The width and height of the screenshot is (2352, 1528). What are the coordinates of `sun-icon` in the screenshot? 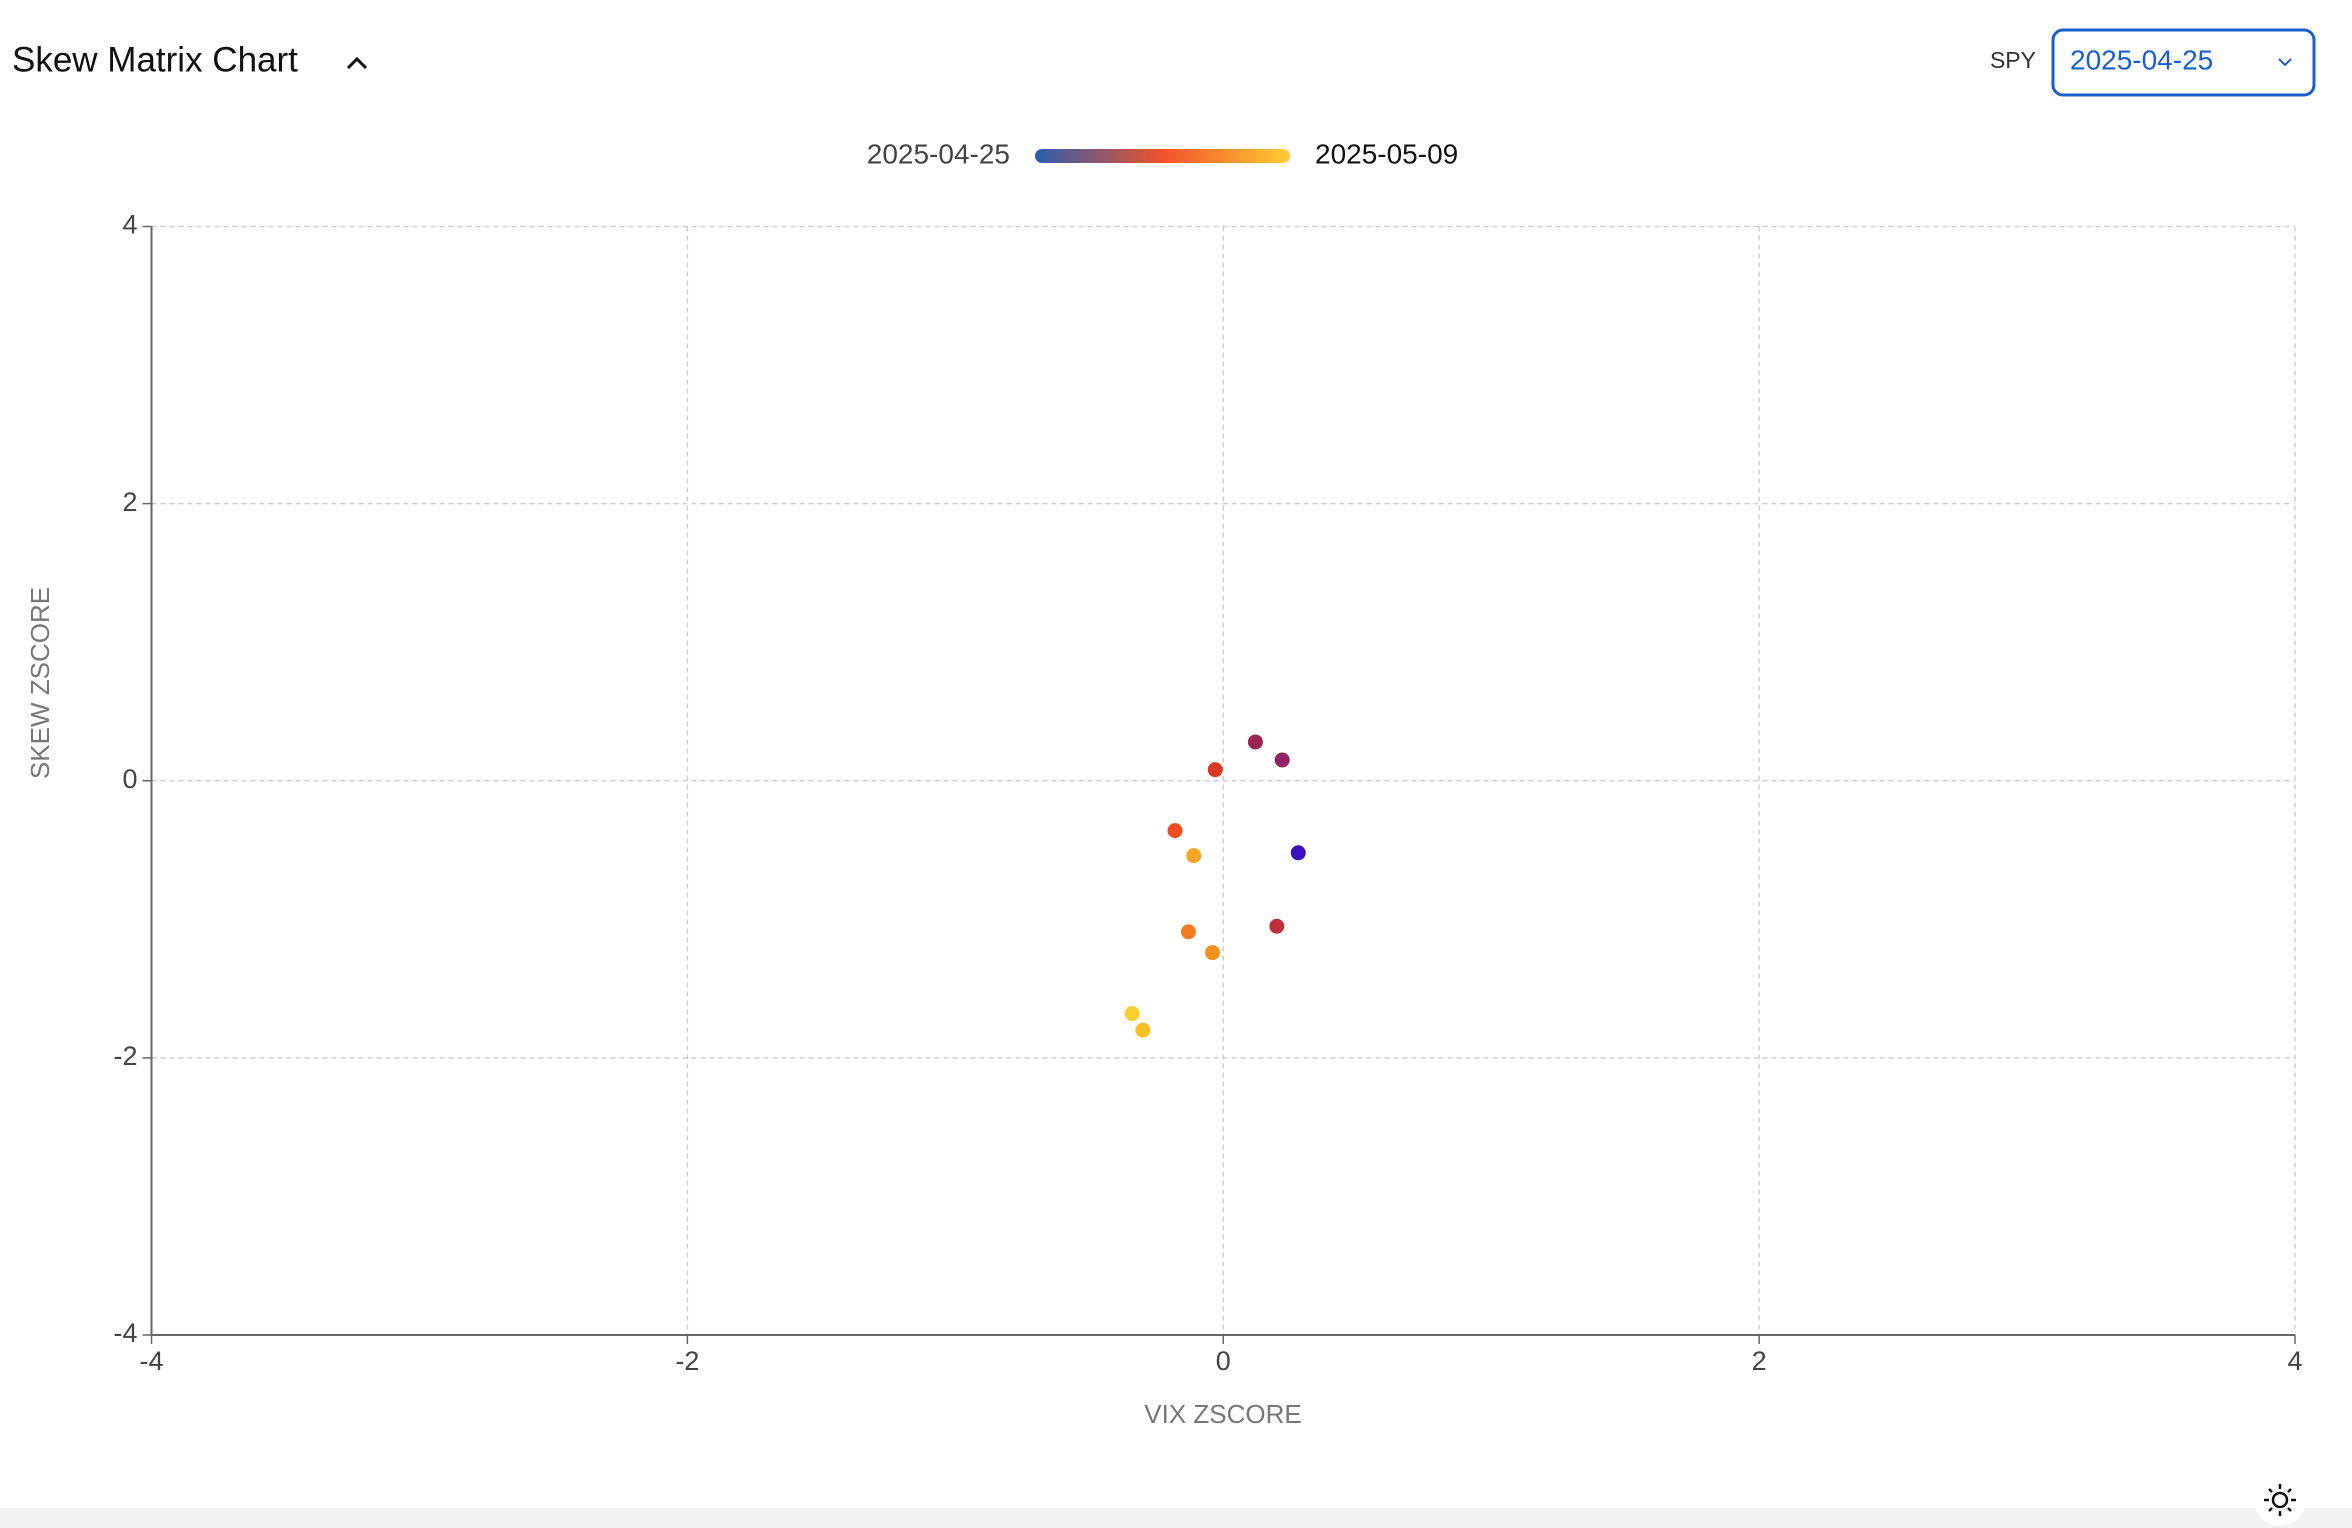 It's located at (2280, 1500).